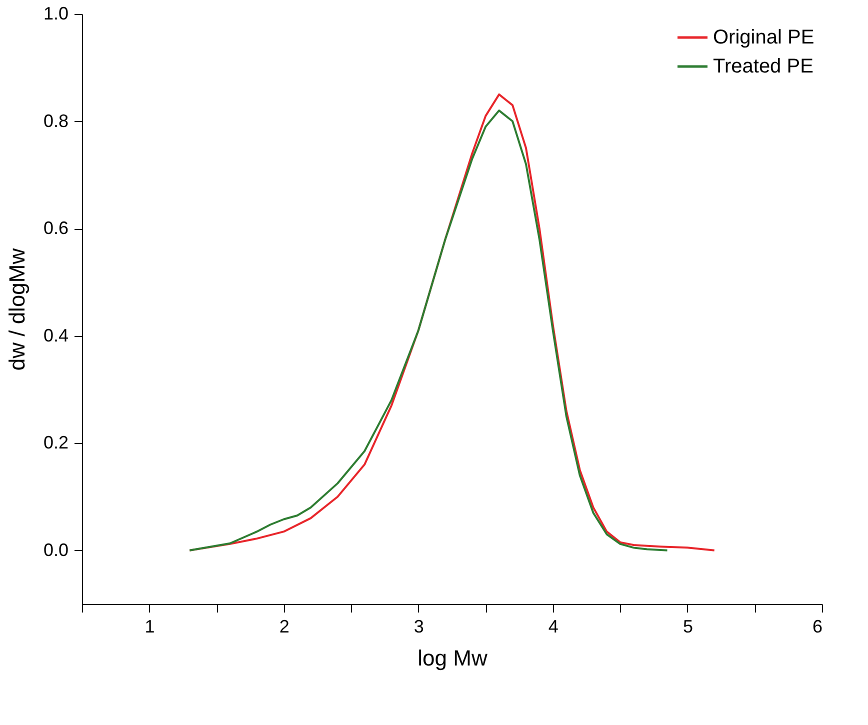 The height and width of the screenshot is (725, 868). Describe the element at coordinates (763, 67) in the screenshot. I see `legend-label: Treated PE` at that location.